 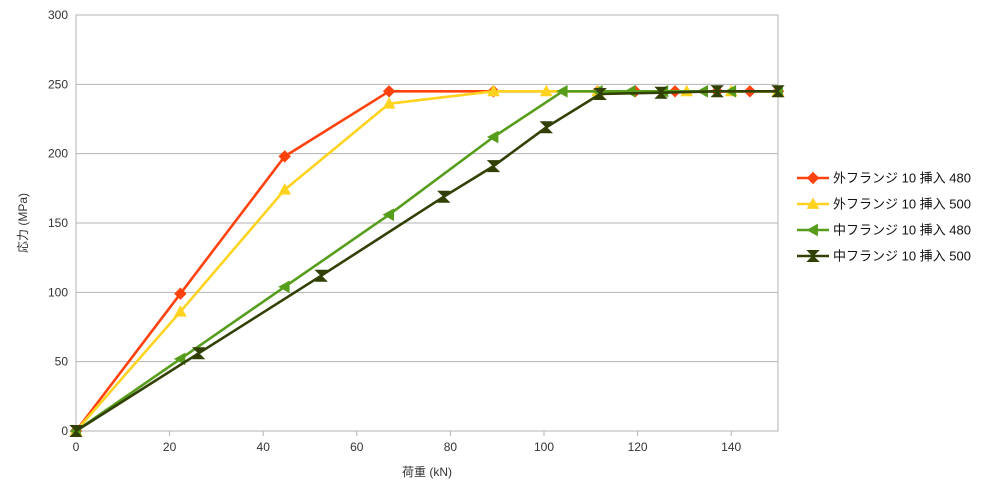 What do you see at coordinates (64, 431) in the screenshot?
I see `y-tick-label: 0` at bounding box center [64, 431].